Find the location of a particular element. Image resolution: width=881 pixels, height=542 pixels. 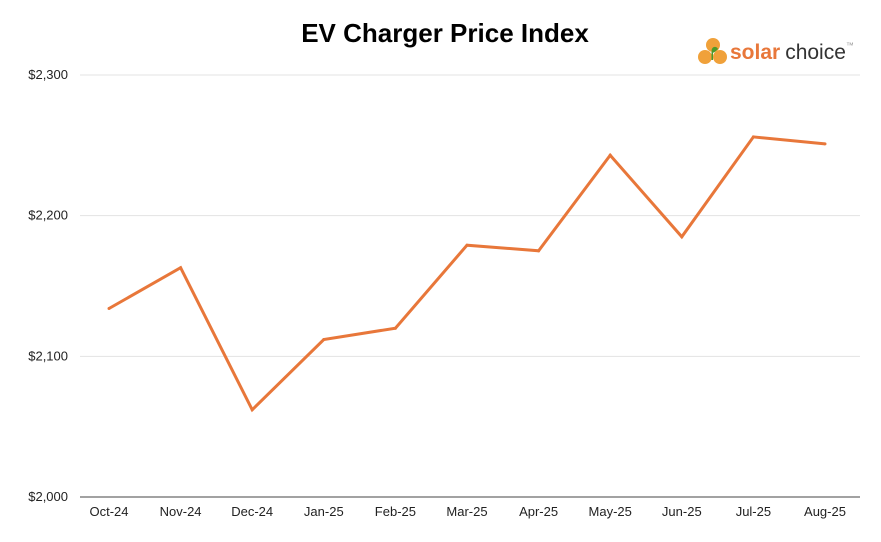

y-tick-label: $2,000 is located at coordinates (48, 496).